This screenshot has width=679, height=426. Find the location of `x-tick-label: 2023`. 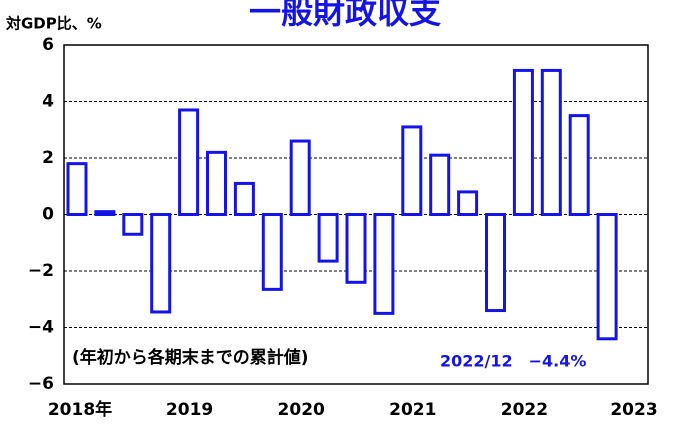

x-tick-label: 2023 is located at coordinates (633, 410).